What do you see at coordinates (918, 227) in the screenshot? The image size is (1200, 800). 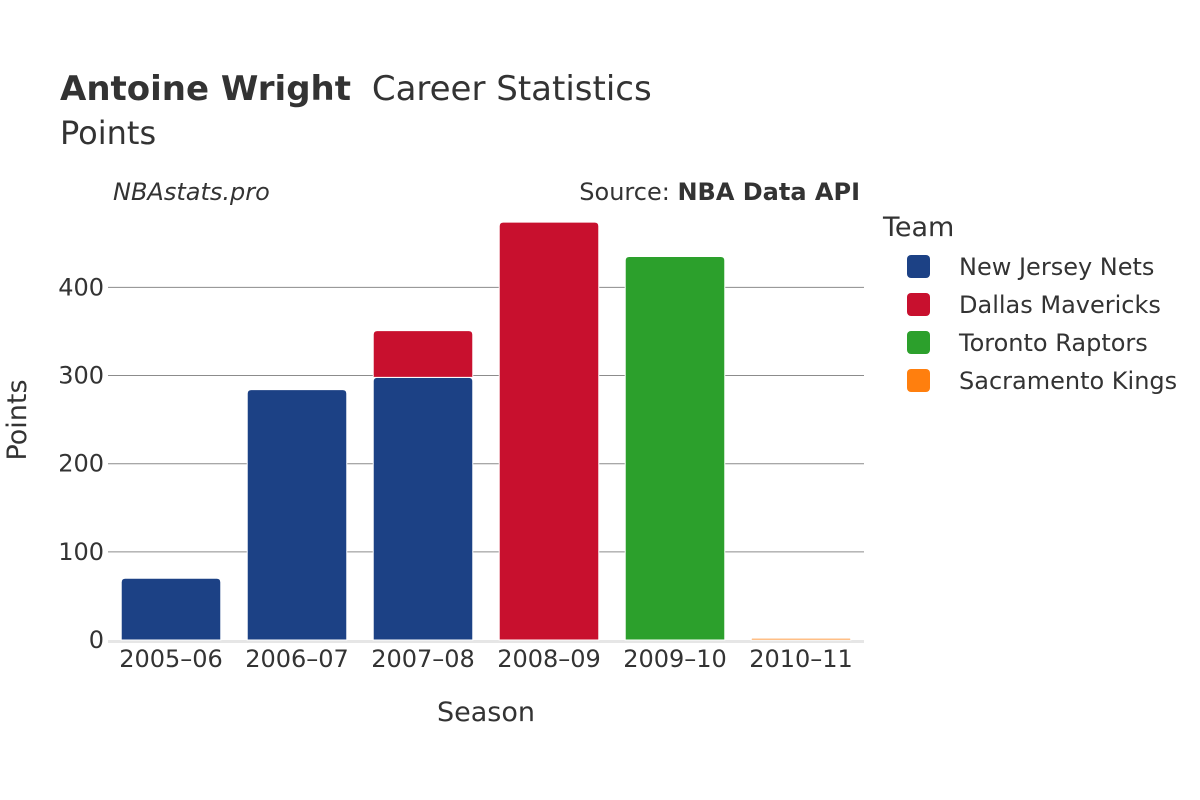 I see `legend-title: Team` at bounding box center [918, 227].